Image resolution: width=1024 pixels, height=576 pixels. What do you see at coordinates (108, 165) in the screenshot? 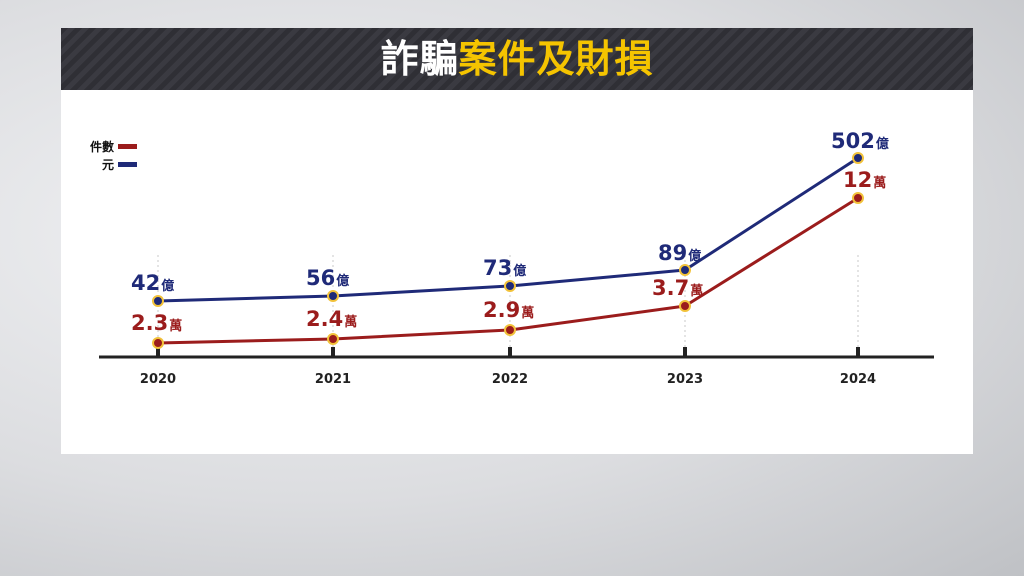
I see `legend-label: 元` at bounding box center [108, 165].